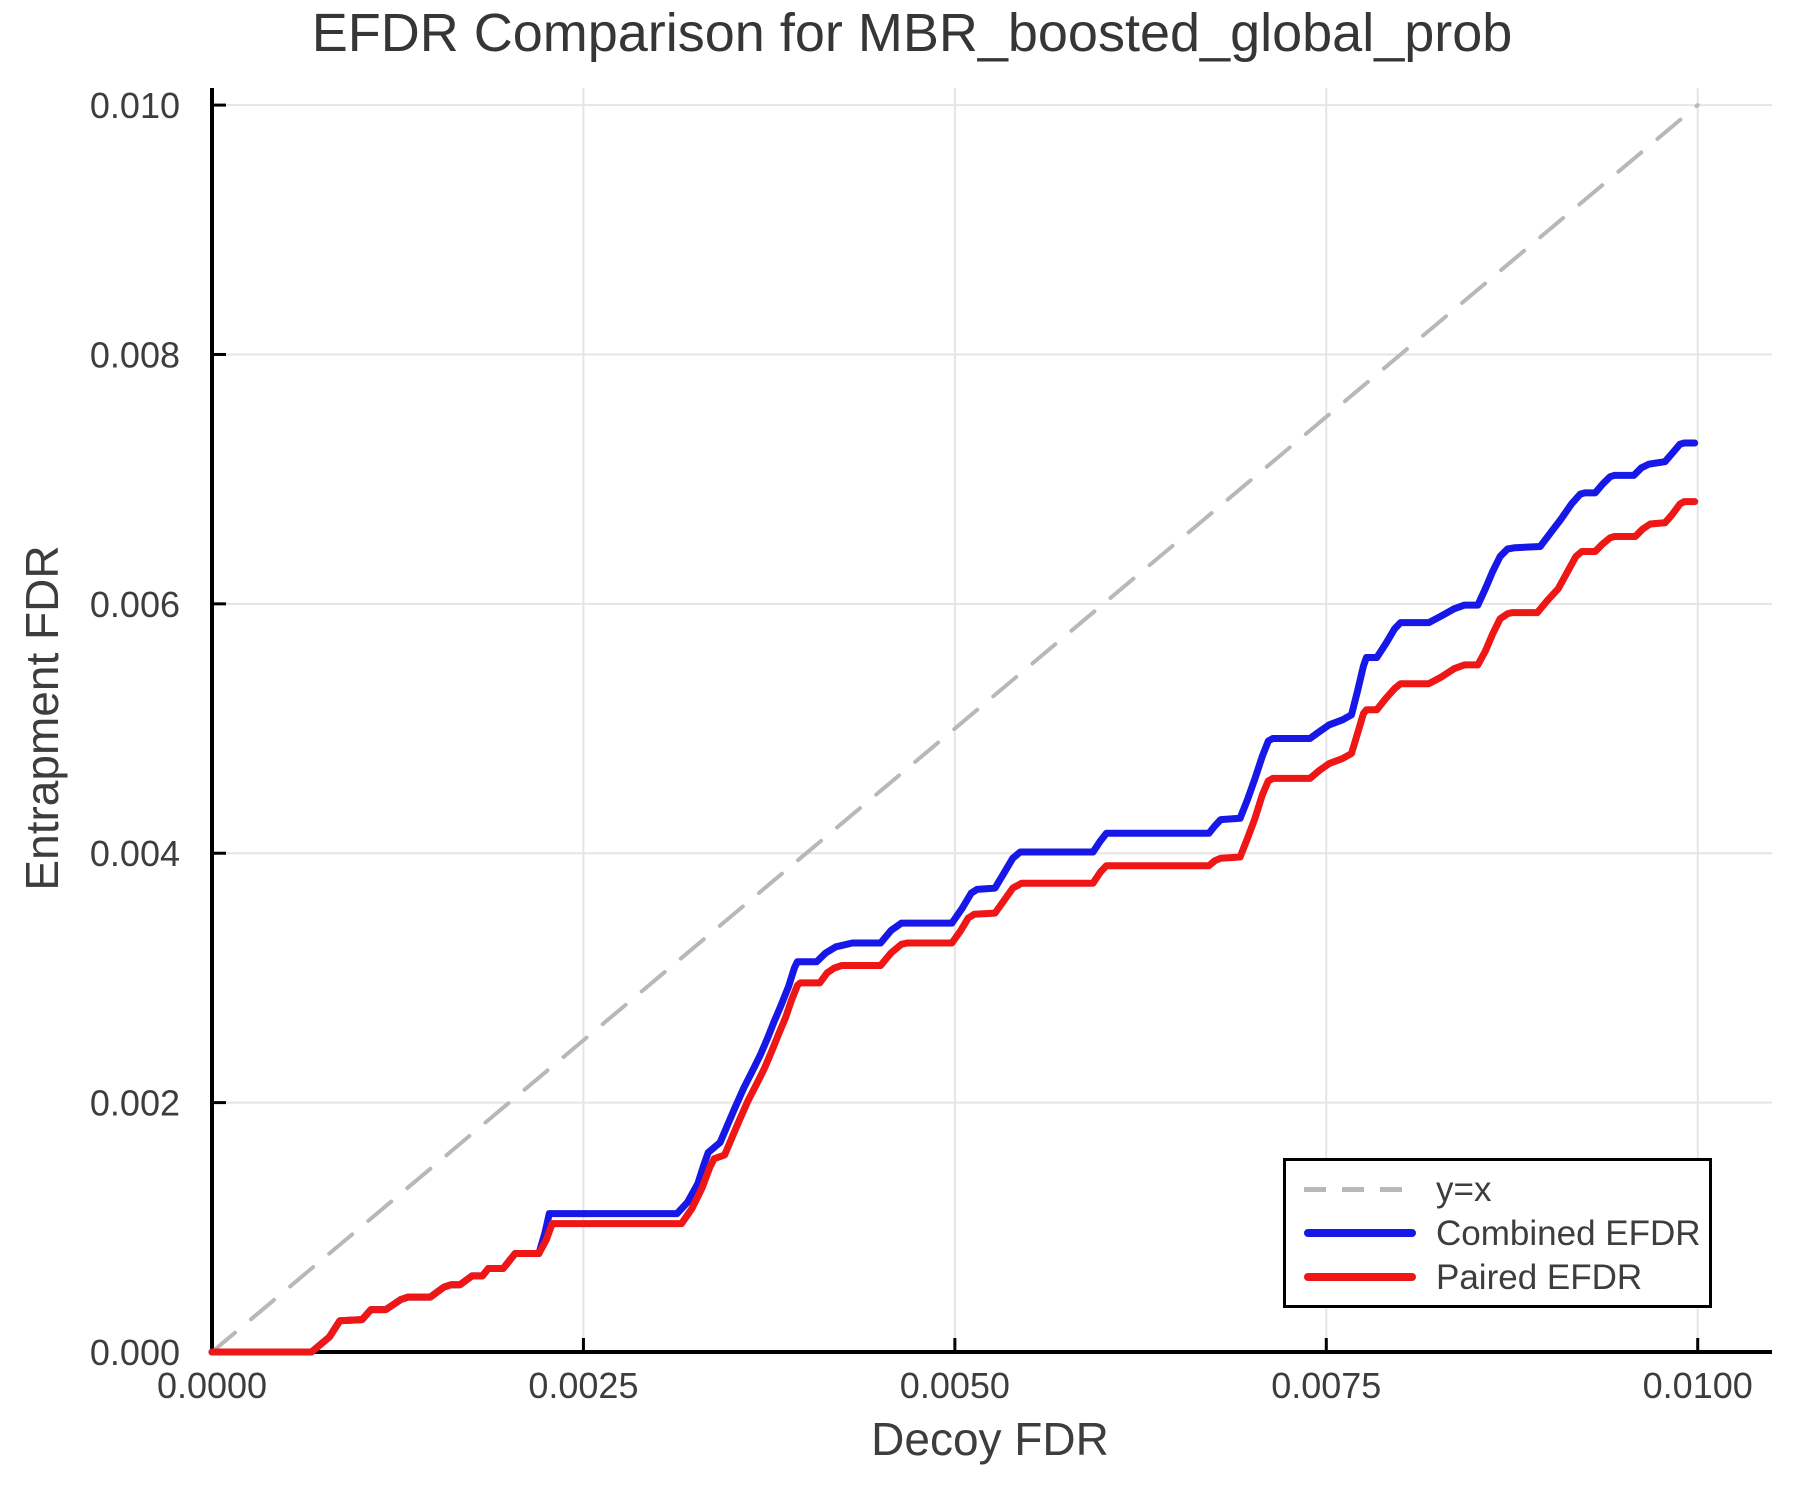  Describe the element at coordinates (1698, 1385) in the screenshot. I see `x-tick-label: 0.0100` at that location.